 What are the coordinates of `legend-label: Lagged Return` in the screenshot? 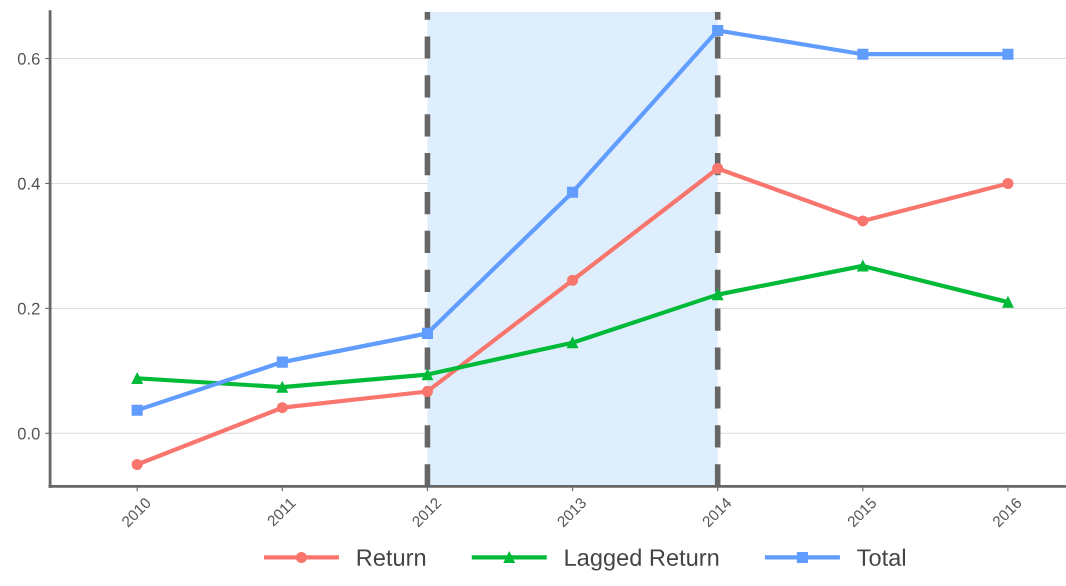 It's located at (642, 559).